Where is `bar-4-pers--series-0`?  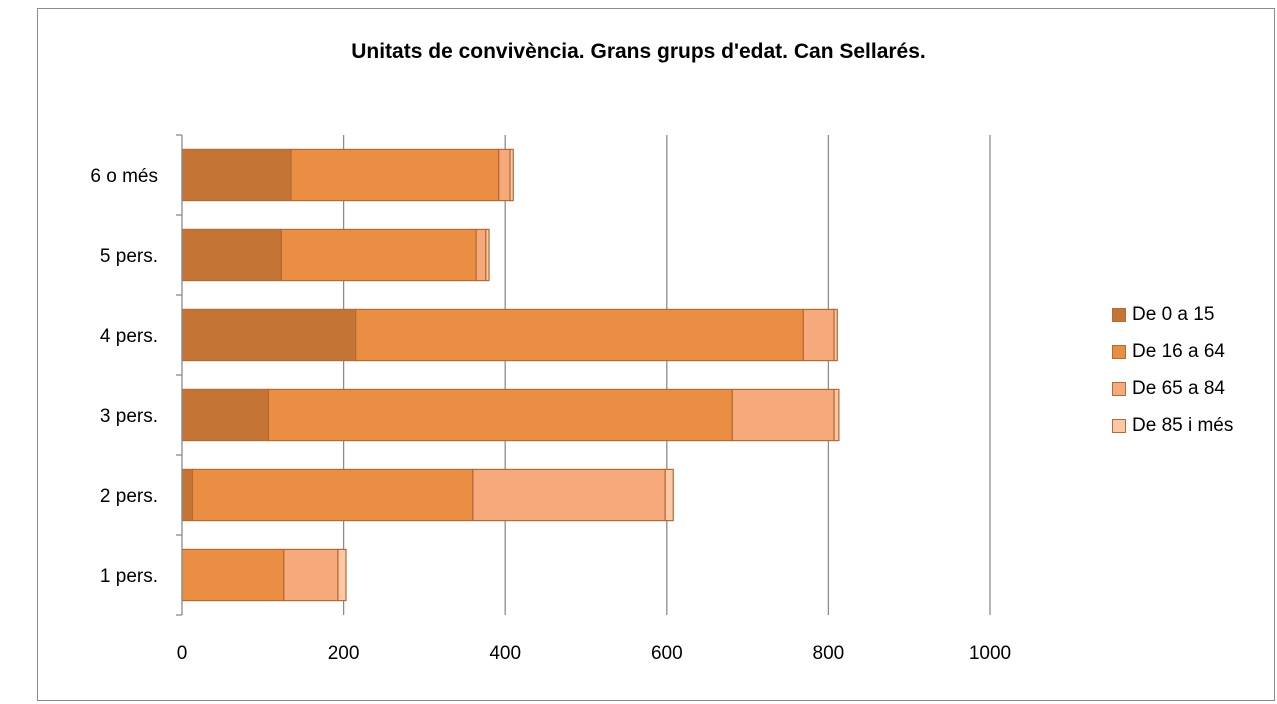 bar-4-pers--series-0 is located at coordinates (269, 335).